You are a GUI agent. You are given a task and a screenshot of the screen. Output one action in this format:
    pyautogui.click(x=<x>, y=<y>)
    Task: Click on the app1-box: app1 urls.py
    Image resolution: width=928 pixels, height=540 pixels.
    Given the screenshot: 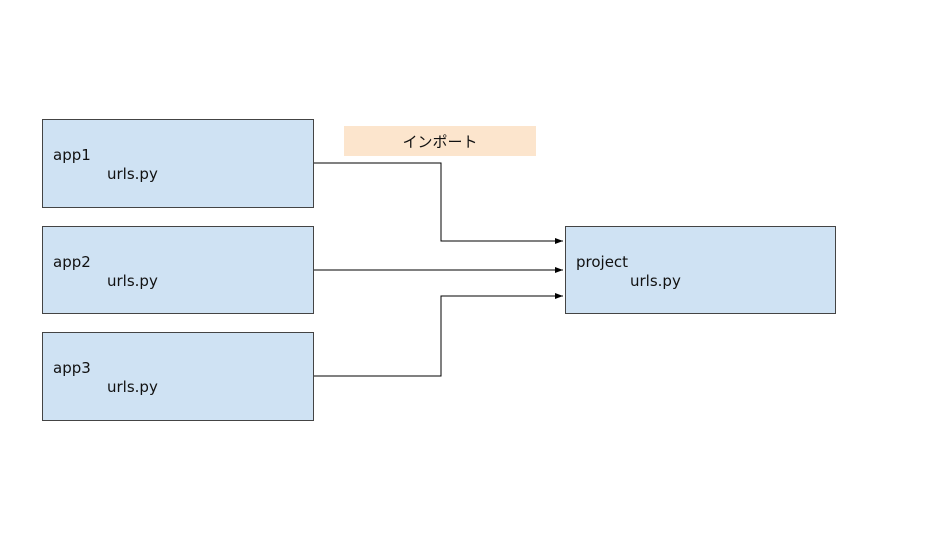 What is the action you would take?
    pyautogui.click(x=178, y=163)
    